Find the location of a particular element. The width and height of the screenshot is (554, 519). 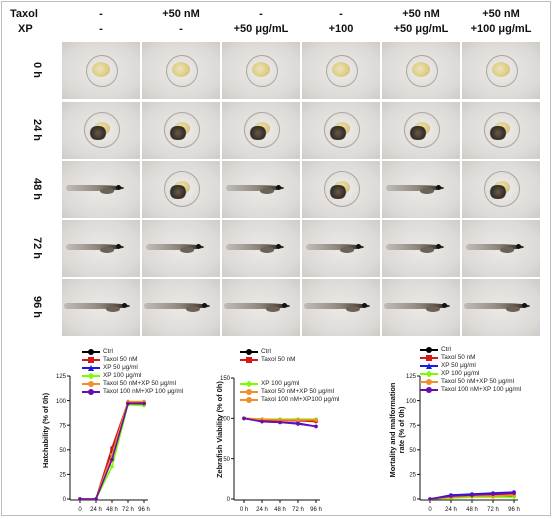

x-tick-label: 48 h is located at coordinates (112, 510).